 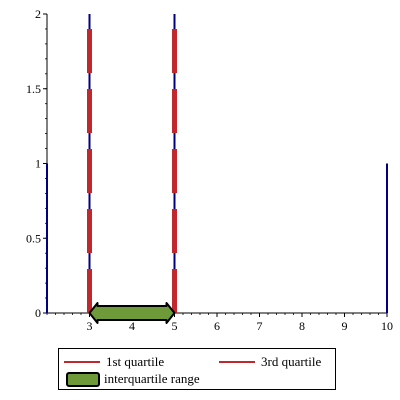 What do you see at coordinates (38, 164) in the screenshot?
I see `y-tick-label: 1` at bounding box center [38, 164].